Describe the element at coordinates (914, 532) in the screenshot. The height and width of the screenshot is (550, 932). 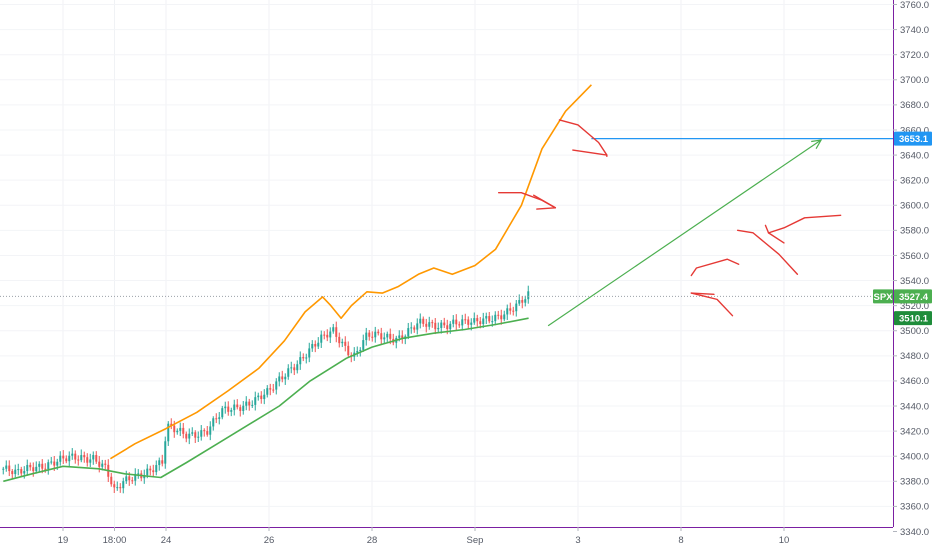
I see `price-tick-label: 3340.0` at that location.